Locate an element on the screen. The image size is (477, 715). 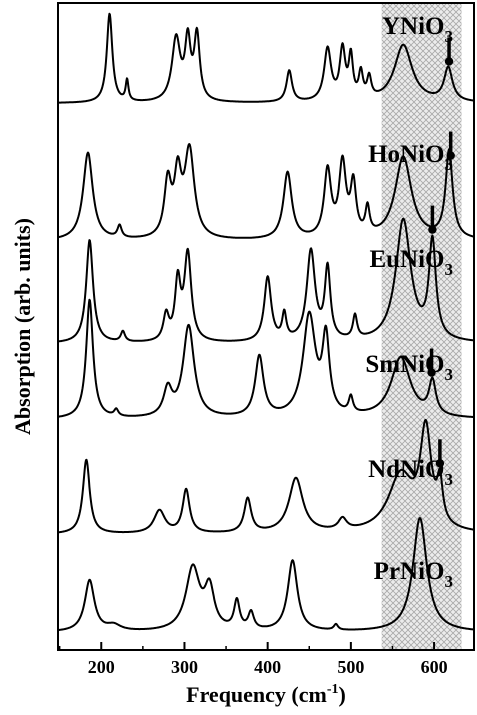
x-tick-label: 400 is located at coordinates (267, 667).